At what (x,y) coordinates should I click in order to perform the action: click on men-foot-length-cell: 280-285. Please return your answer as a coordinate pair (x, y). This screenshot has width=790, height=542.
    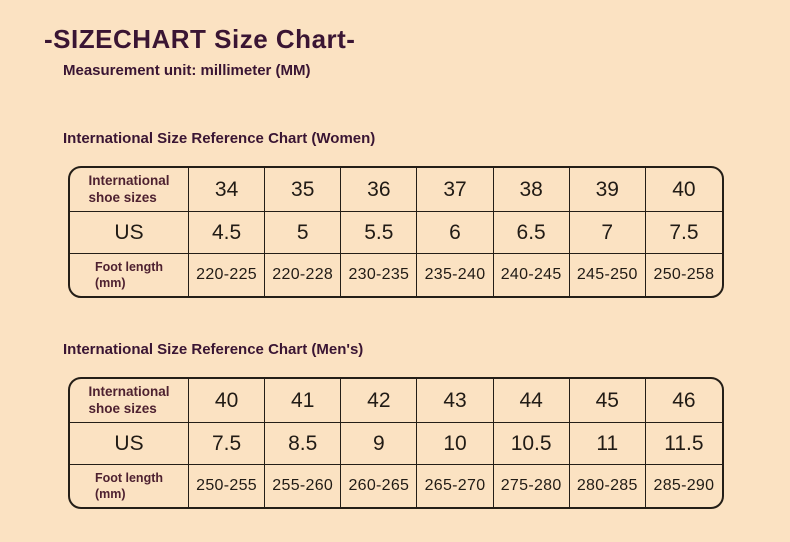
    Looking at the image, I should click on (608, 486).